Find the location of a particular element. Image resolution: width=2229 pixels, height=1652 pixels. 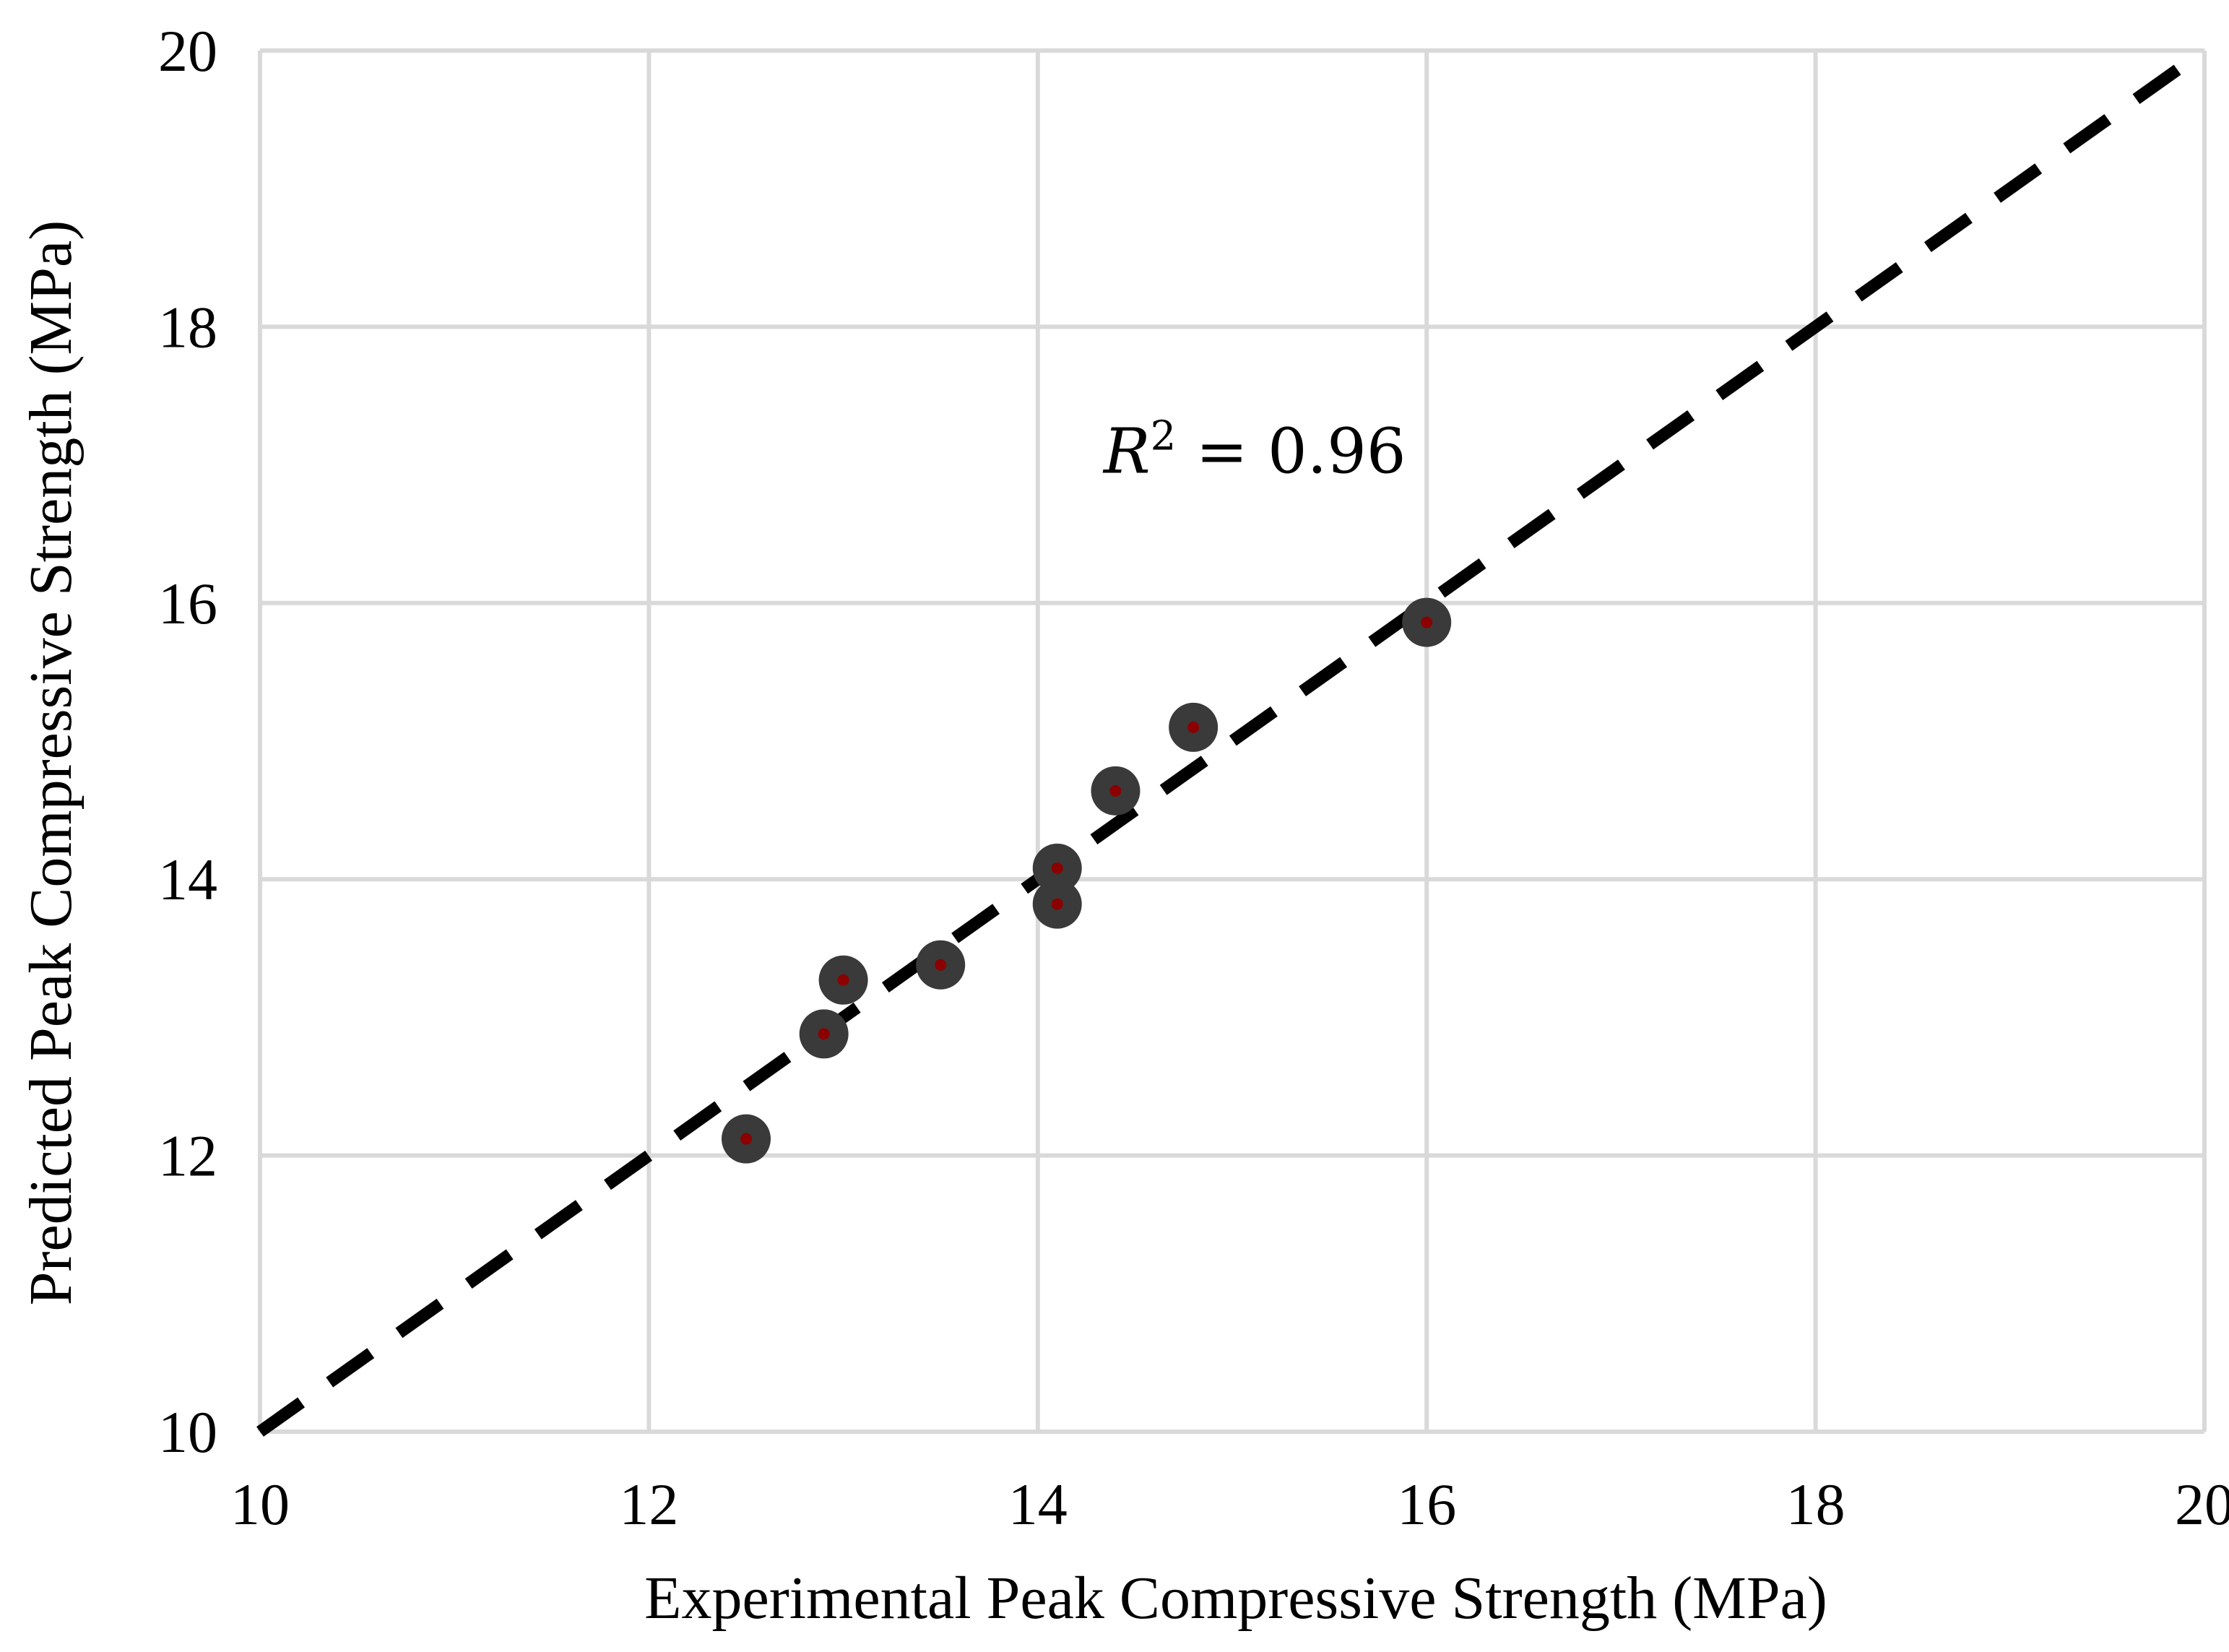

y-tick-label: 12 is located at coordinates (187, 1156).